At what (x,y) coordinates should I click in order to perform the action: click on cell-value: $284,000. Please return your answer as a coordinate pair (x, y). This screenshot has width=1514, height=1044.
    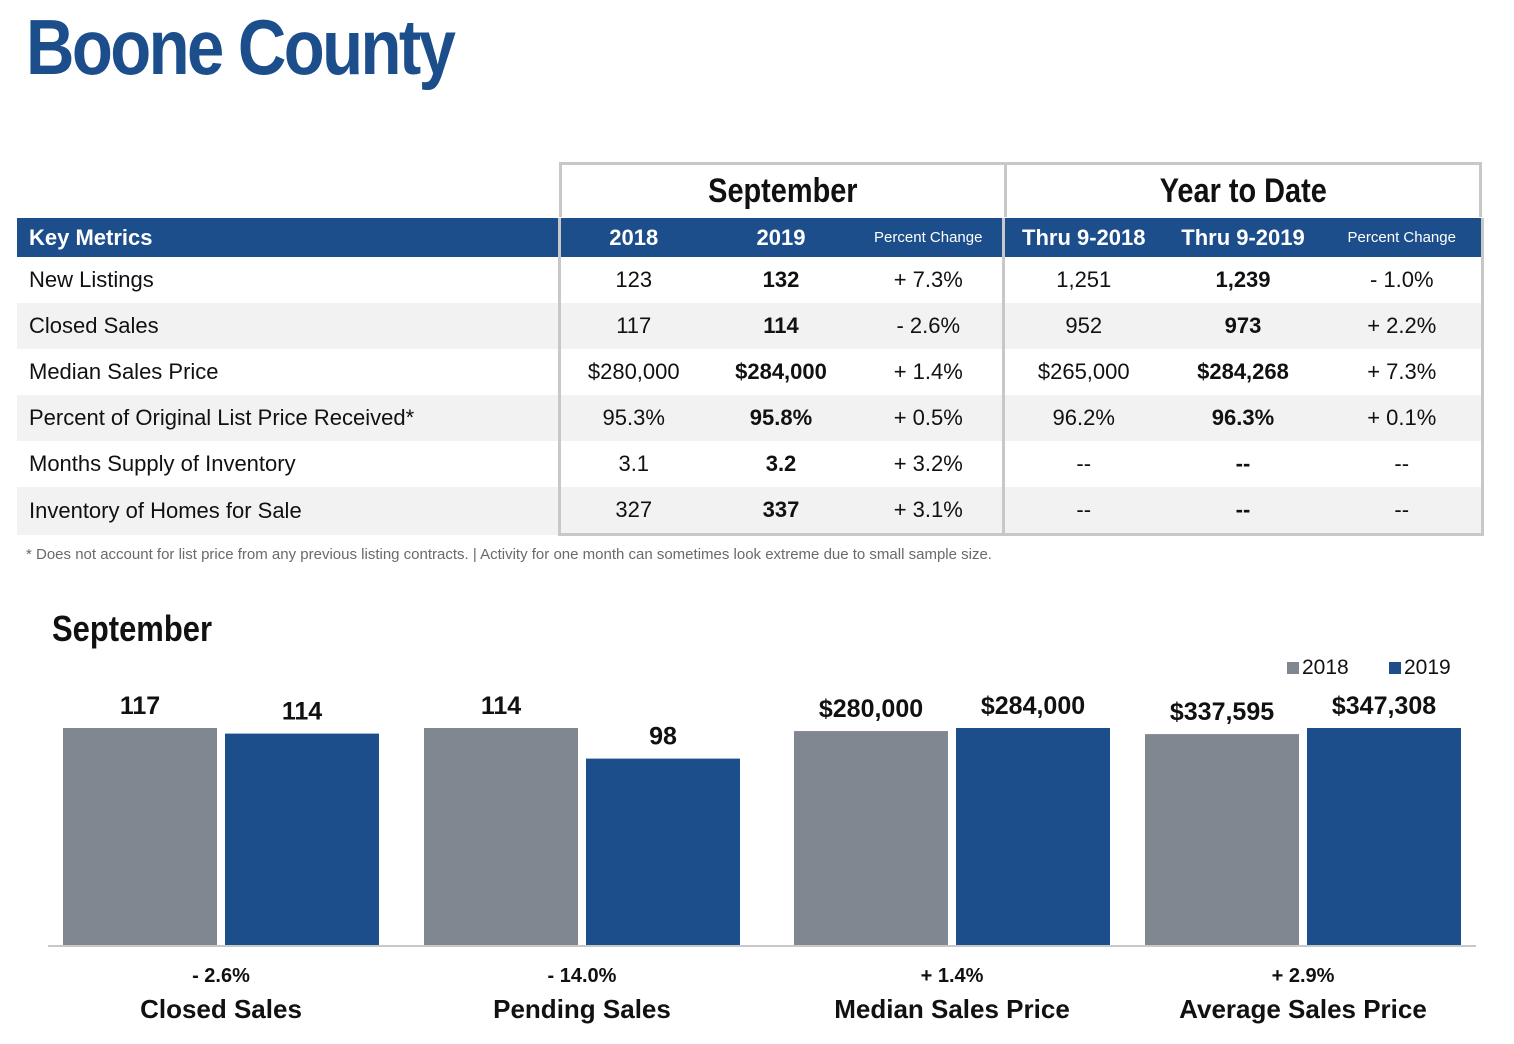
    Looking at the image, I should click on (781, 371).